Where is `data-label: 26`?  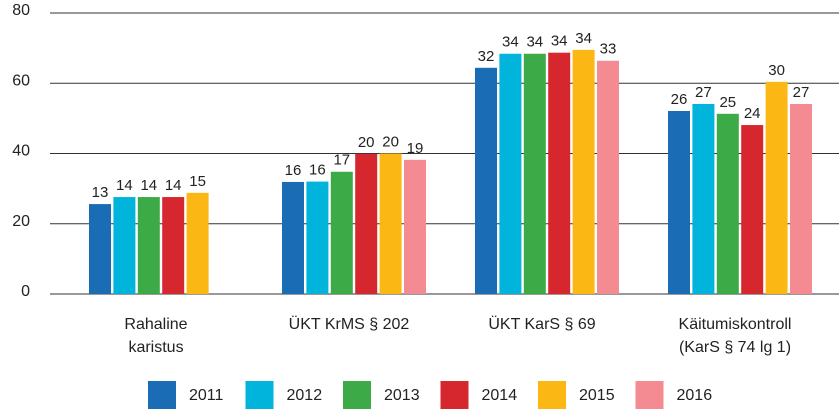 data-label: 26 is located at coordinates (679, 99).